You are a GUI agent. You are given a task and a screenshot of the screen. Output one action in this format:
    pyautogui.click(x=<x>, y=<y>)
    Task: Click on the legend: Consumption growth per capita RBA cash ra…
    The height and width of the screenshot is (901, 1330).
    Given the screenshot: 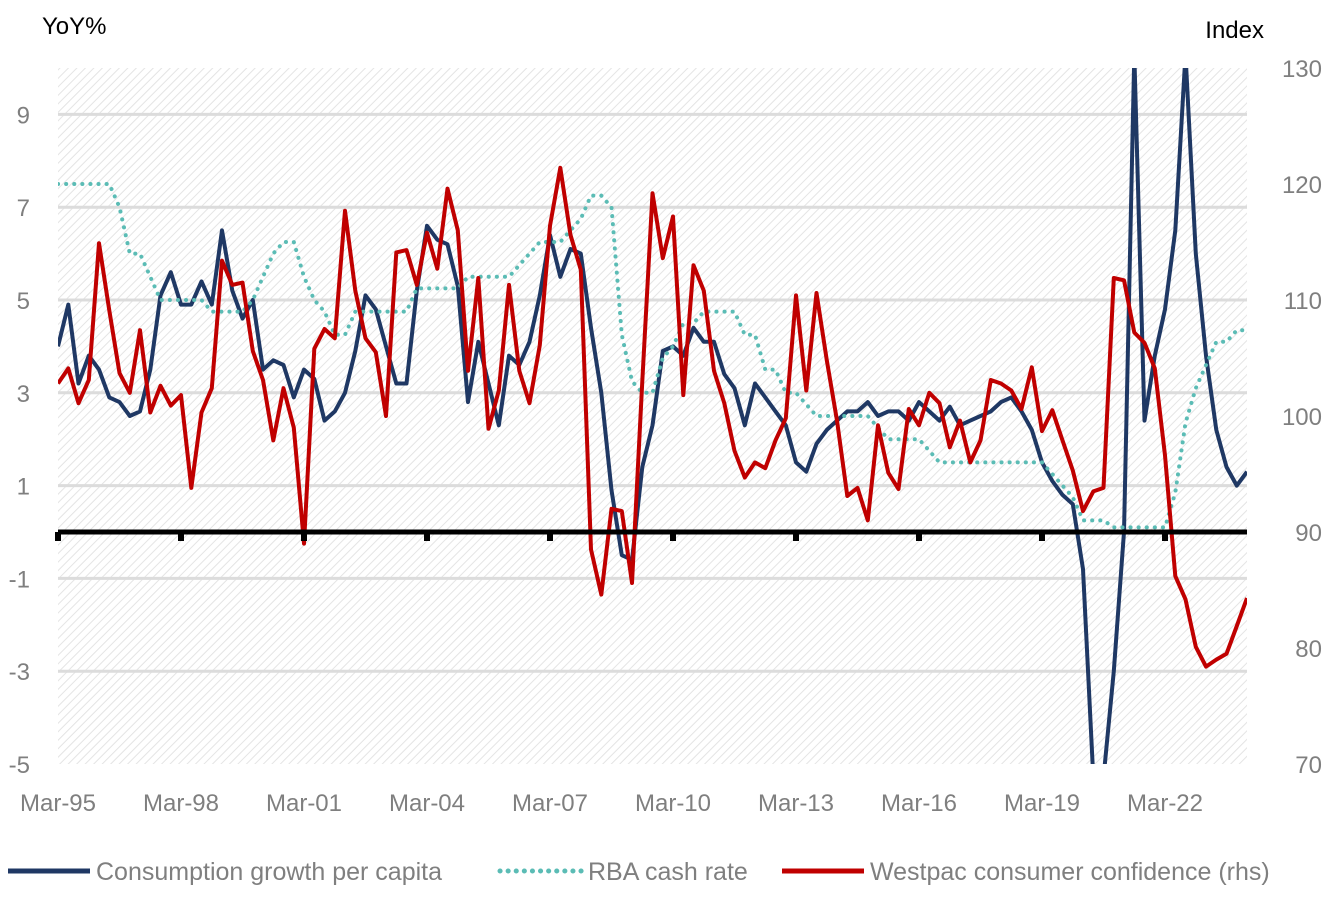 What is the action you would take?
    pyautogui.click(x=639, y=872)
    